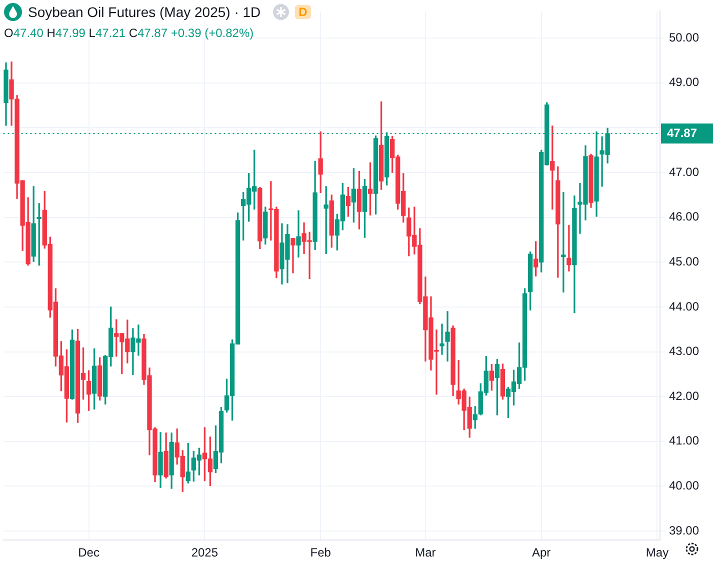 This screenshot has height=562, width=713. Describe the element at coordinates (129, 33) in the screenshot. I see `text: O47.40 H47.99 L47.21 C47.87 +0.39 (+0.82%)` at that location.